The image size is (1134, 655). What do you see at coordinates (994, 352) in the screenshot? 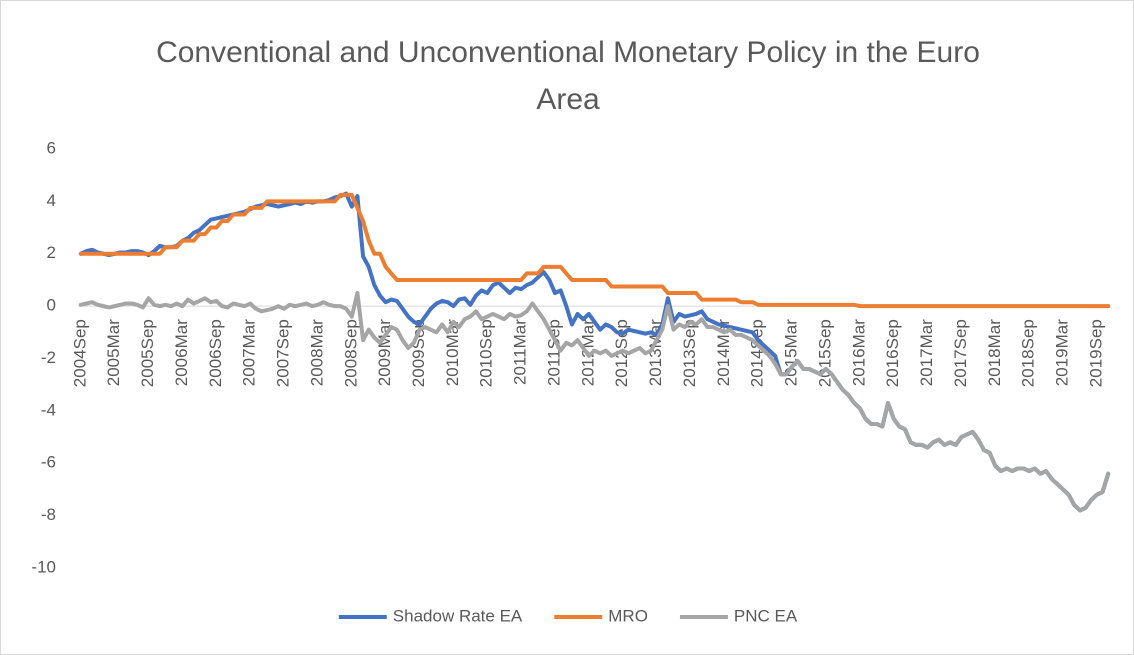
I see `x-tick-label: 2018Mar` at bounding box center [994, 352].